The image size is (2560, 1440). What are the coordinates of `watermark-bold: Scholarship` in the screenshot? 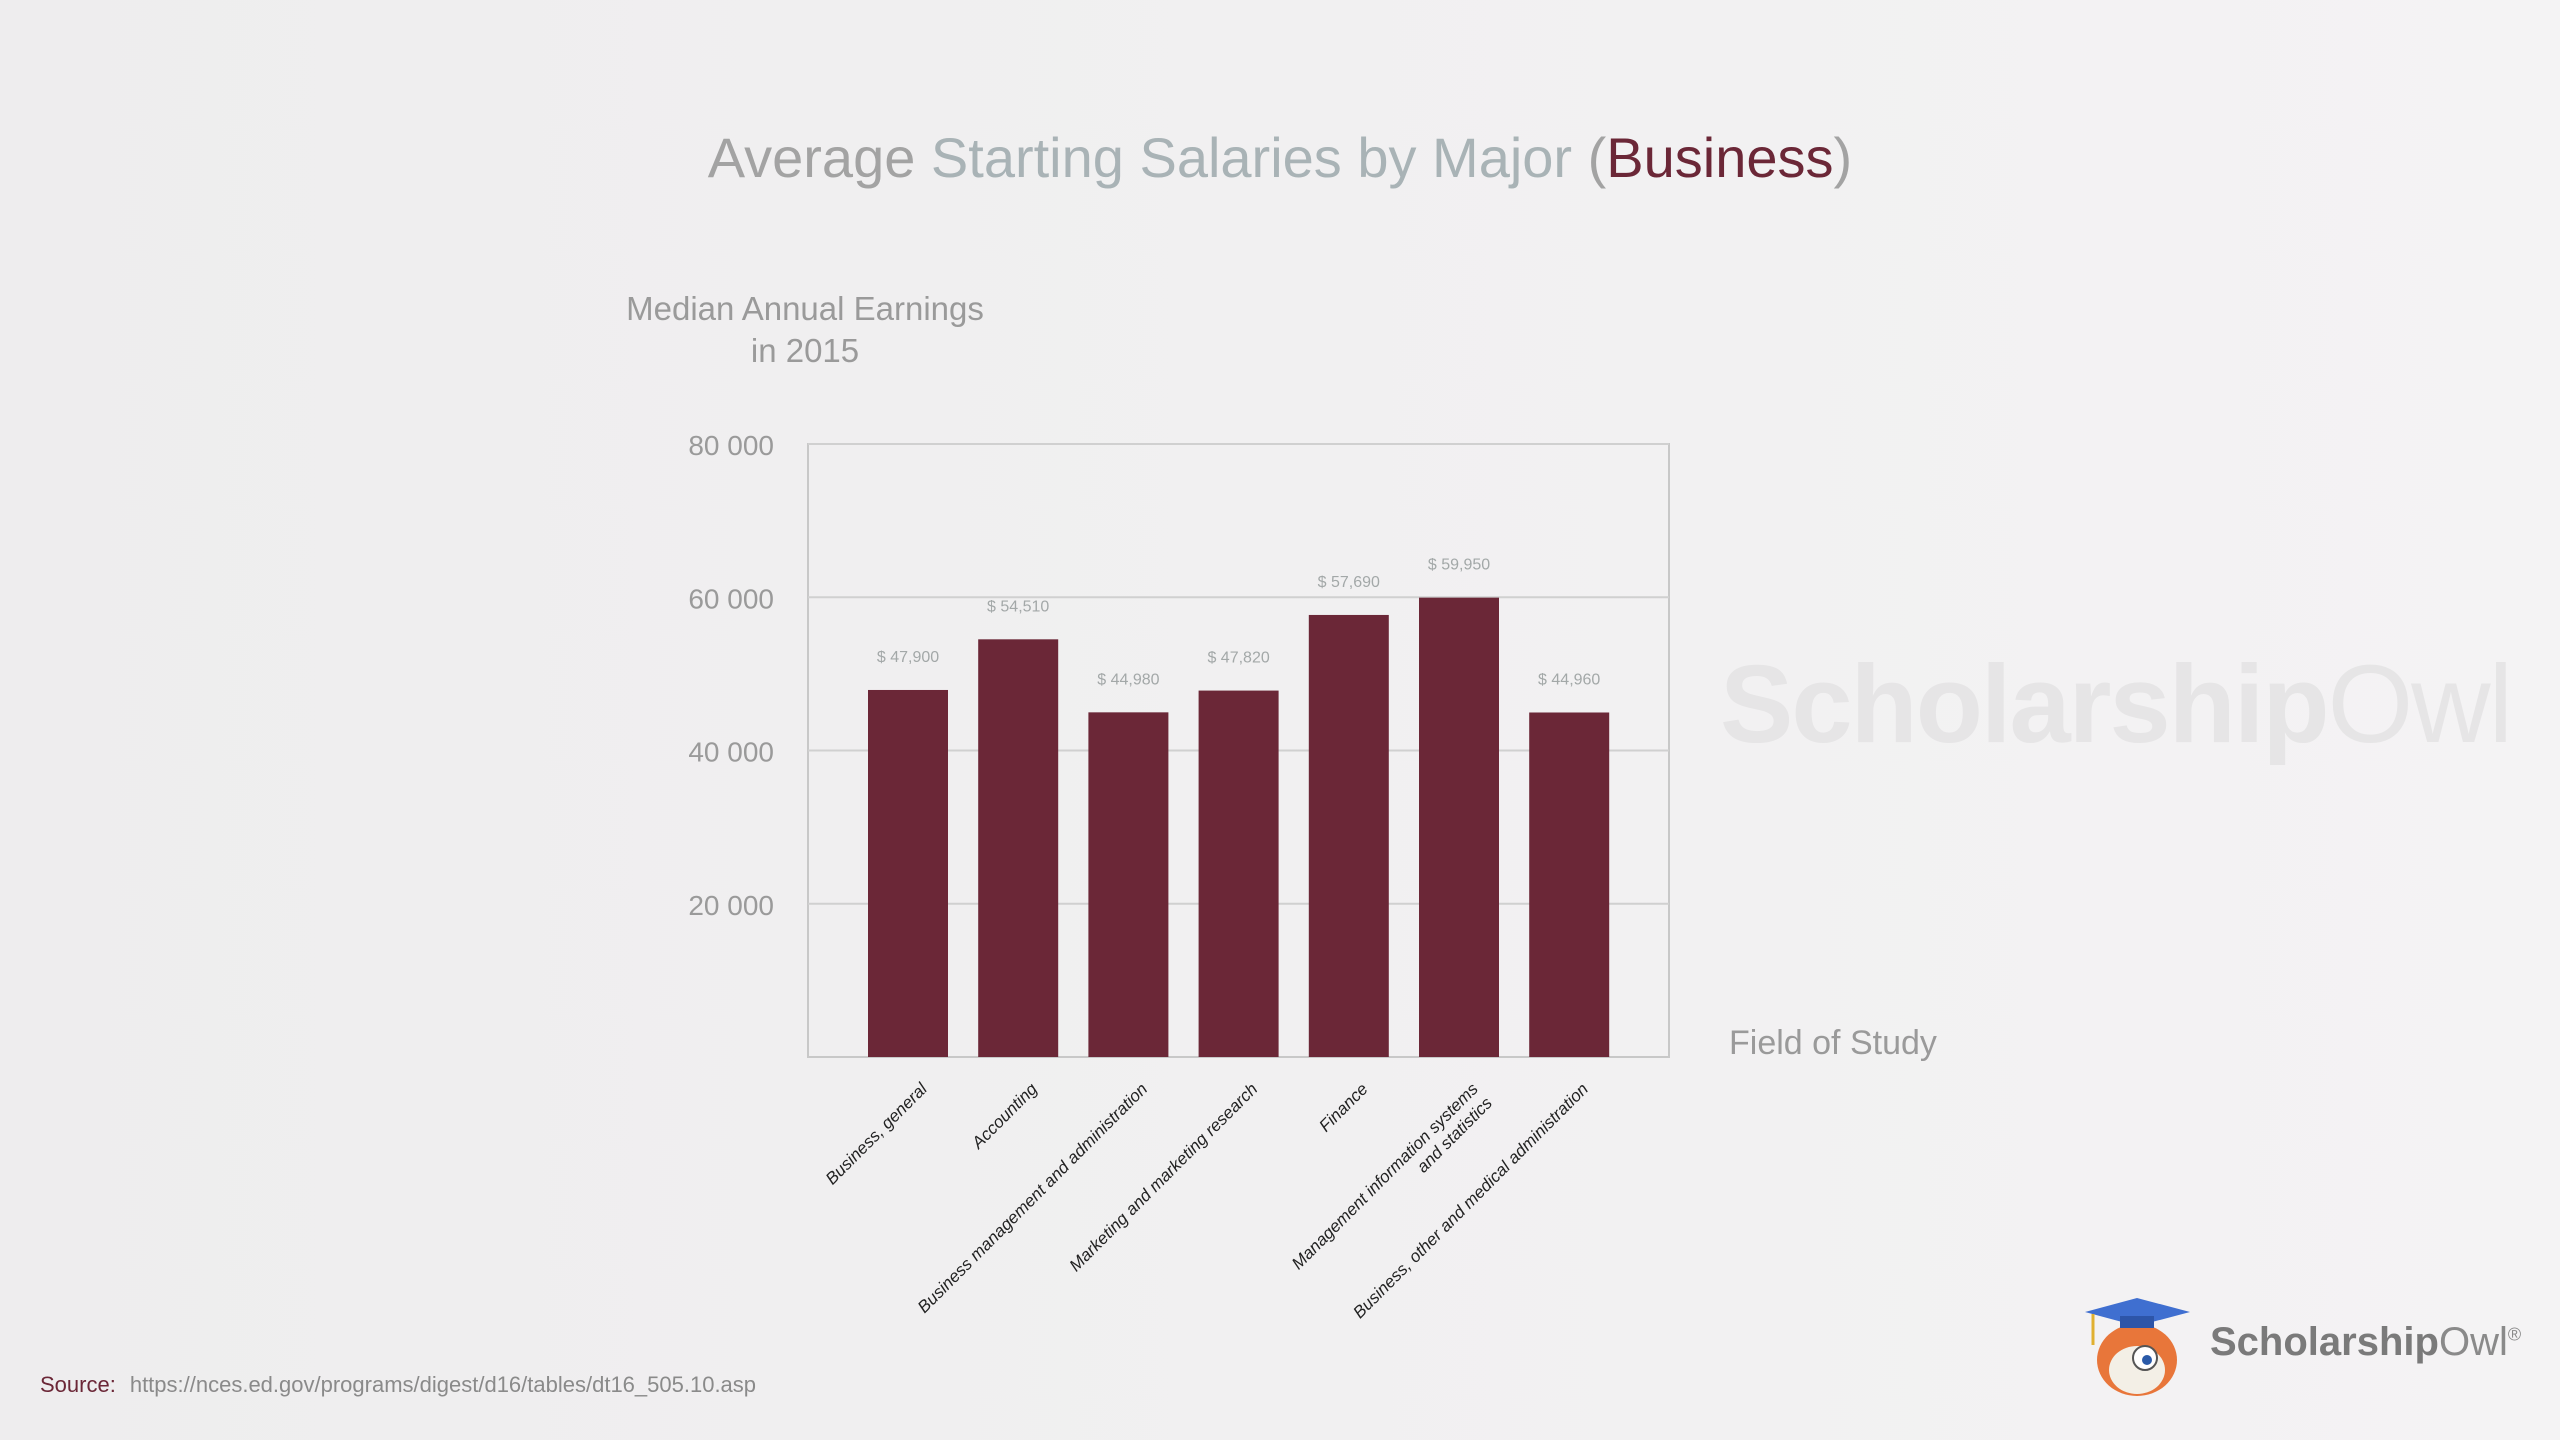 It's located at (2025, 704).